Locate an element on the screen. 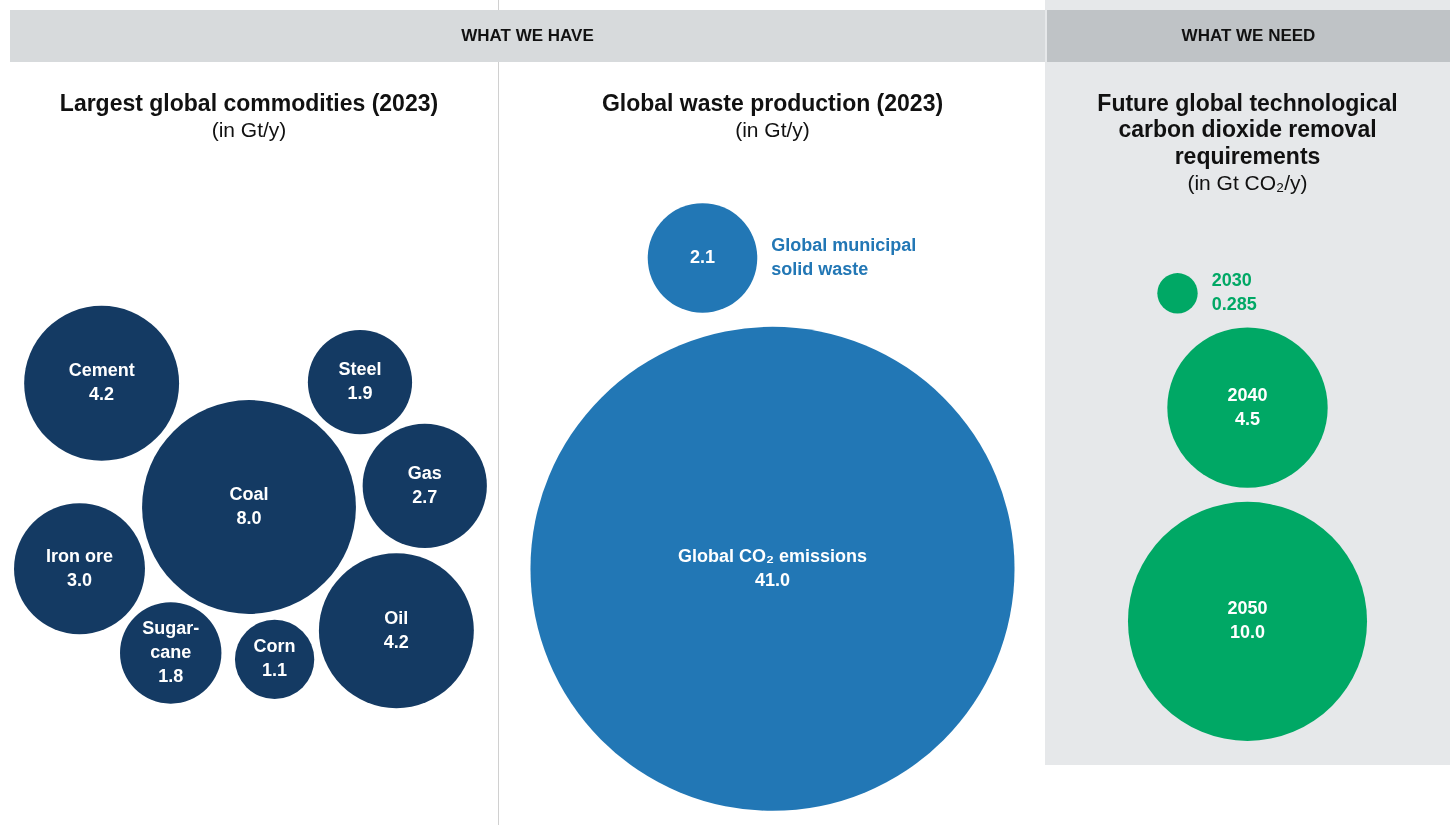 This screenshot has width=1450, height=825. text: Future global technological carbon dioxide removal requirements is located at coordinates (1247, 130).